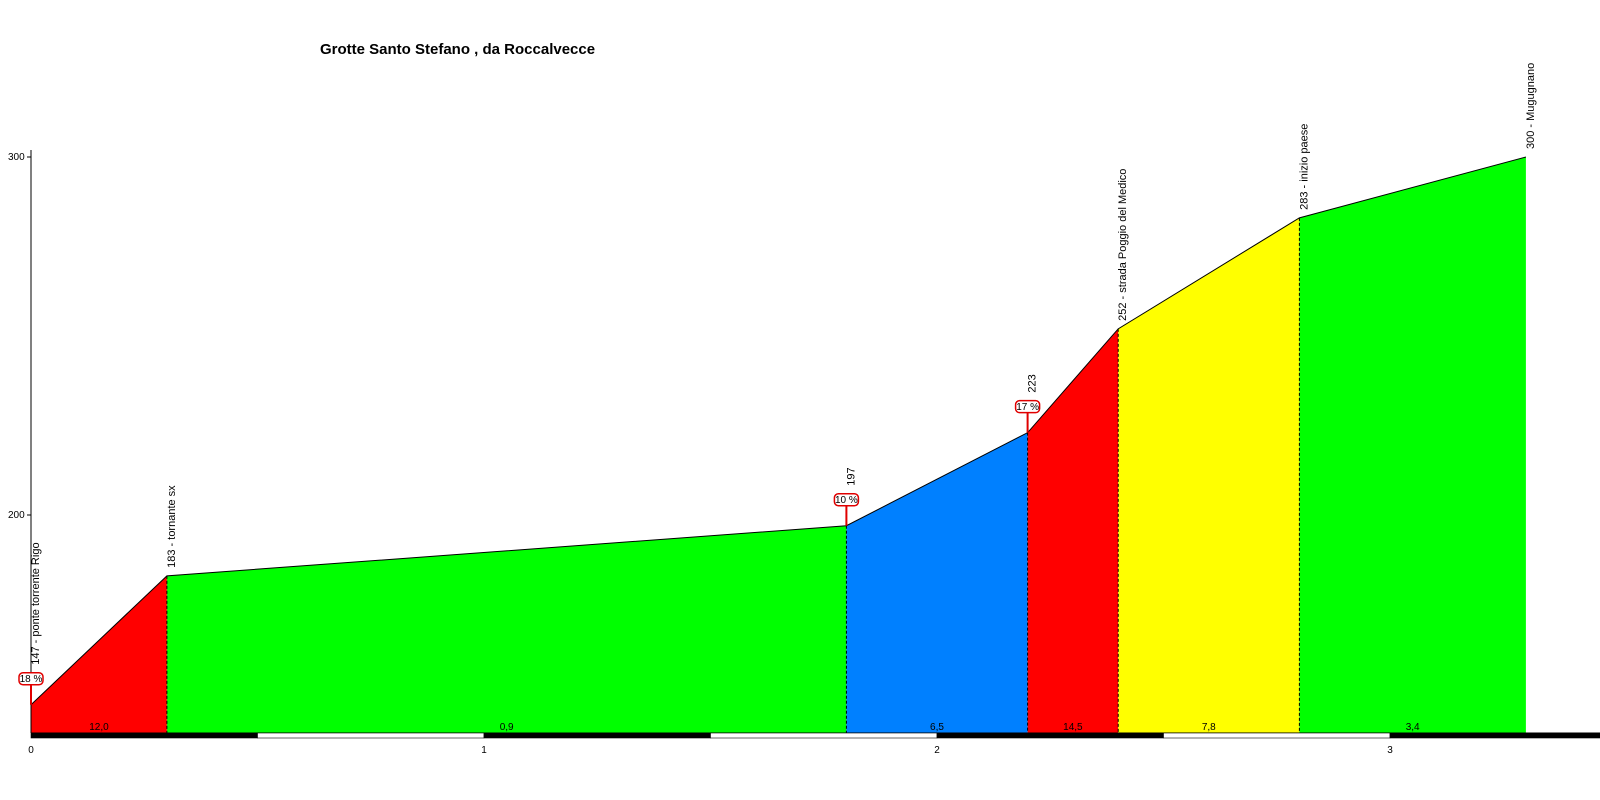 The height and width of the screenshot is (800, 1600). What do you see at coordinates (1390, 750) in the screenshot?
I see `x-tick-label: 3` at bounding box center [1390, 750].